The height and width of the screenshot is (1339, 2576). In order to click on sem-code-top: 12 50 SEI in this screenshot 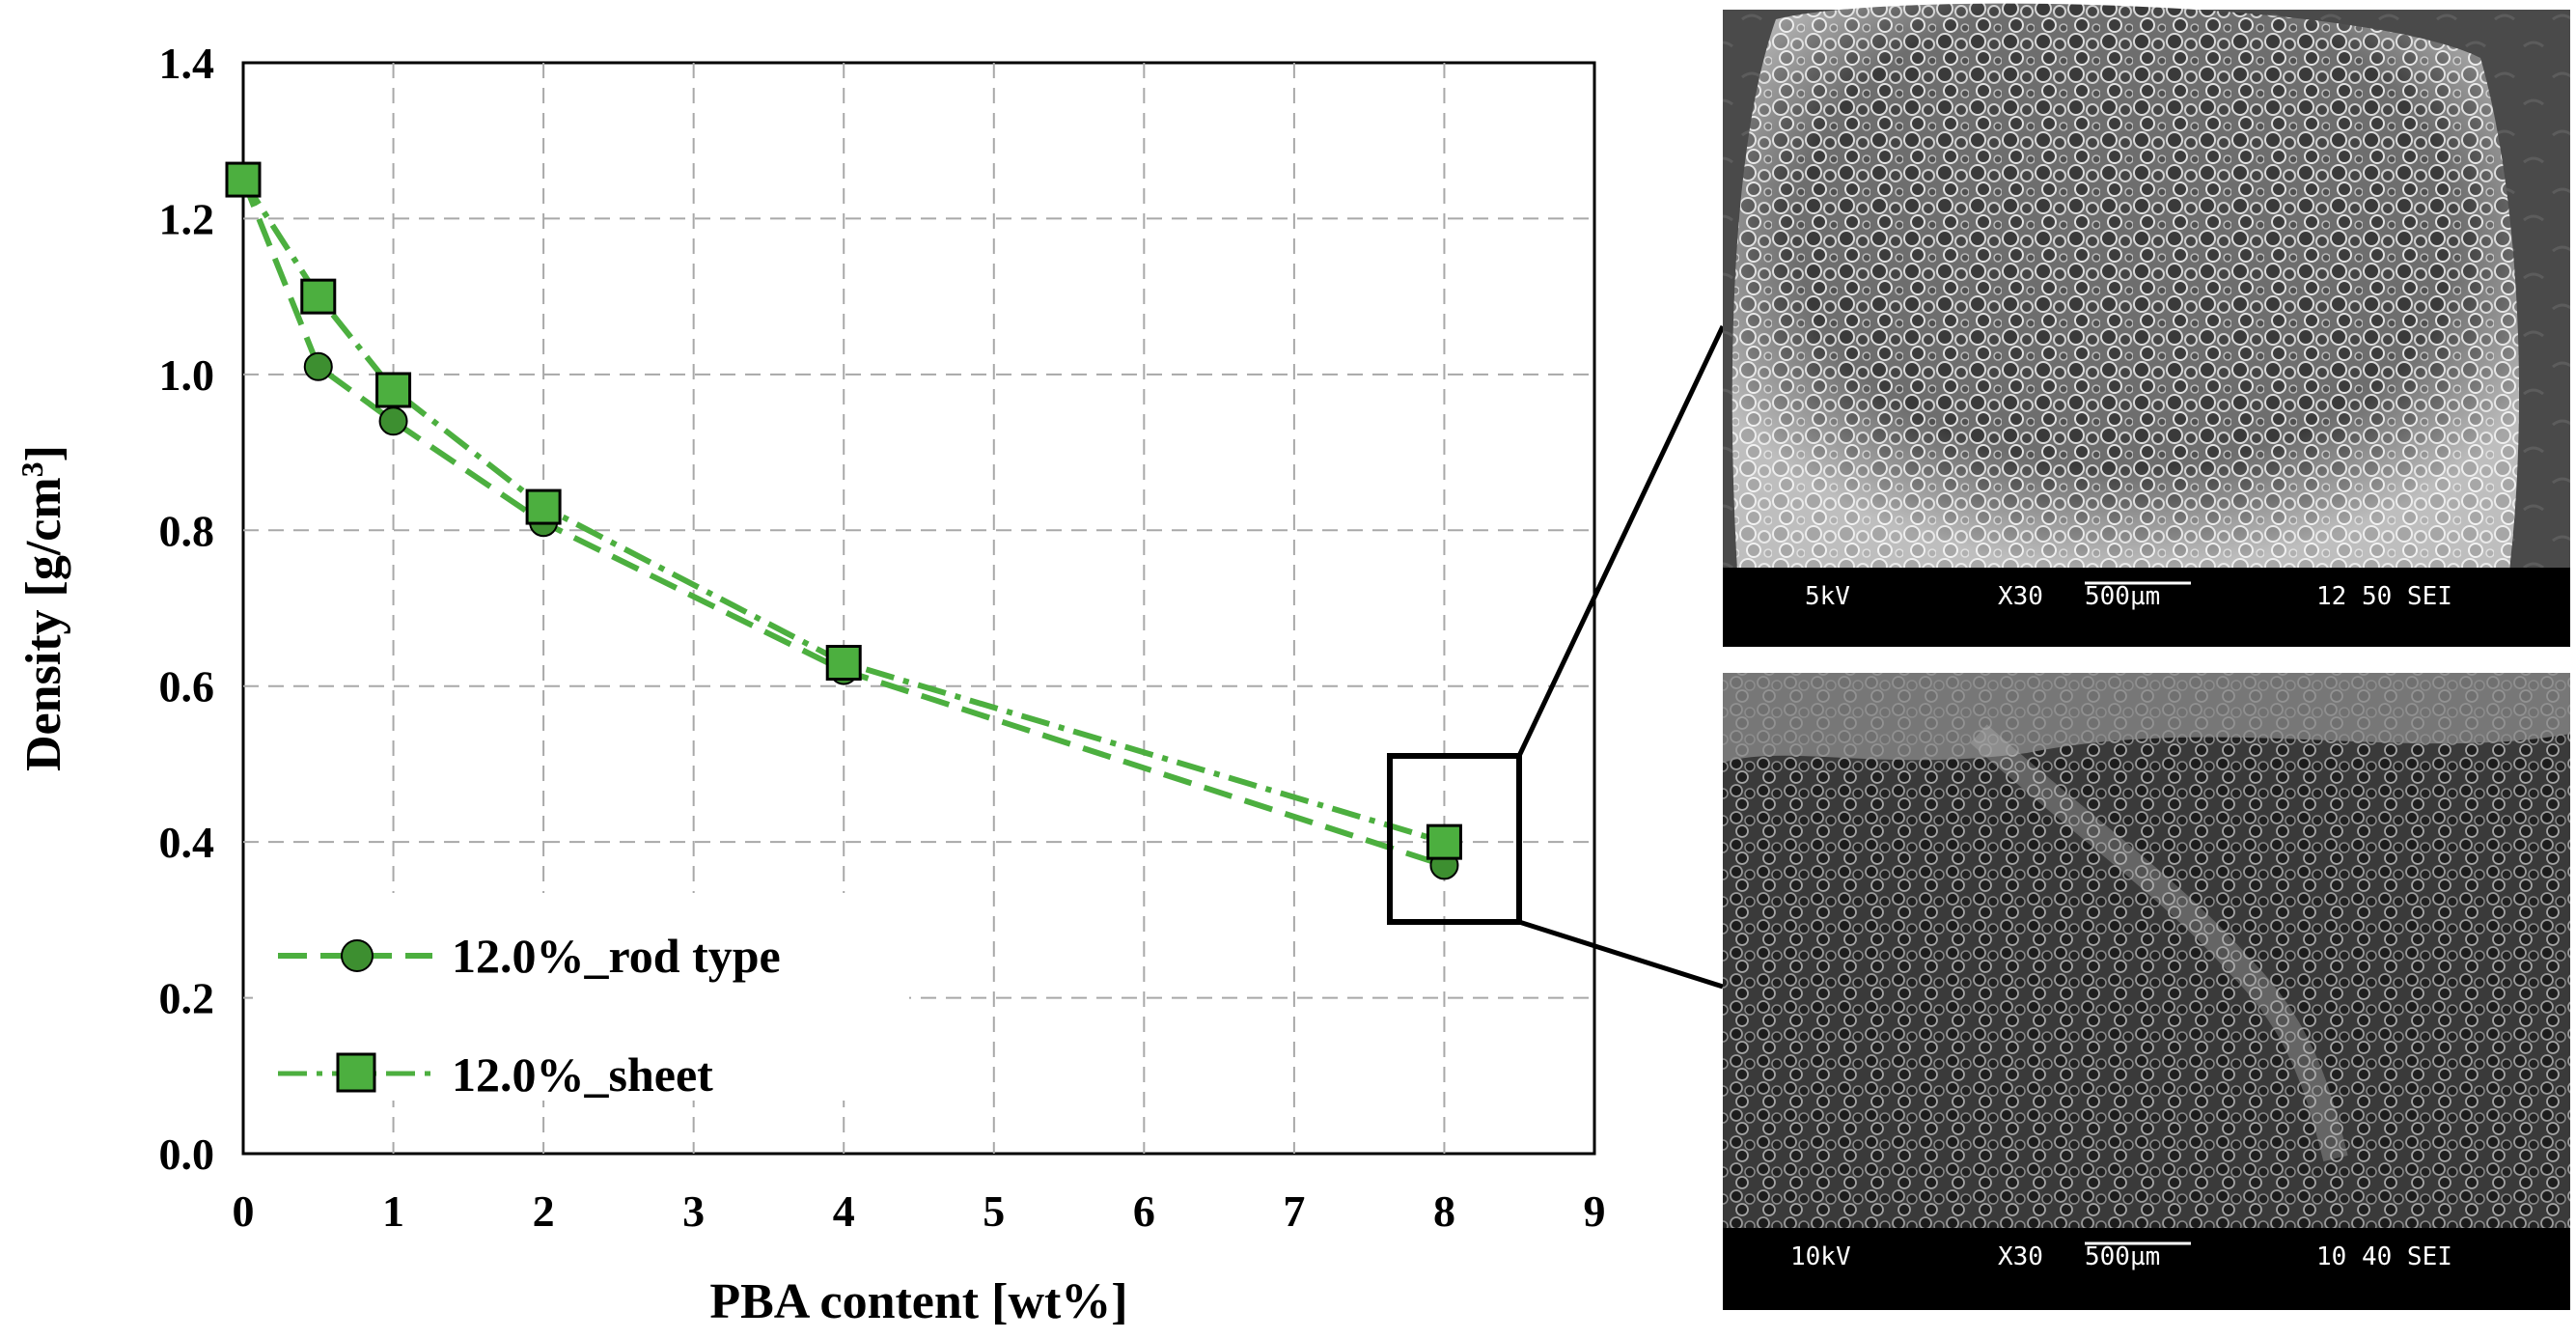, I will do `click(2384, 596)`.